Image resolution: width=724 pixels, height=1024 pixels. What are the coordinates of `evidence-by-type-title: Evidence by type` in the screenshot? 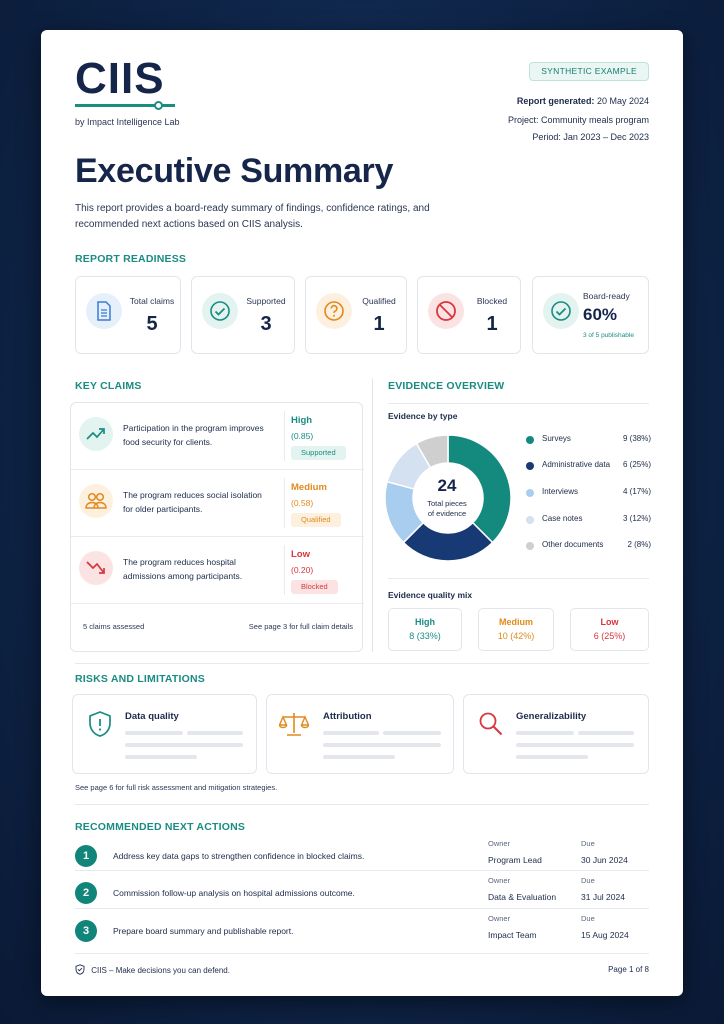 It's located at (423, 416).